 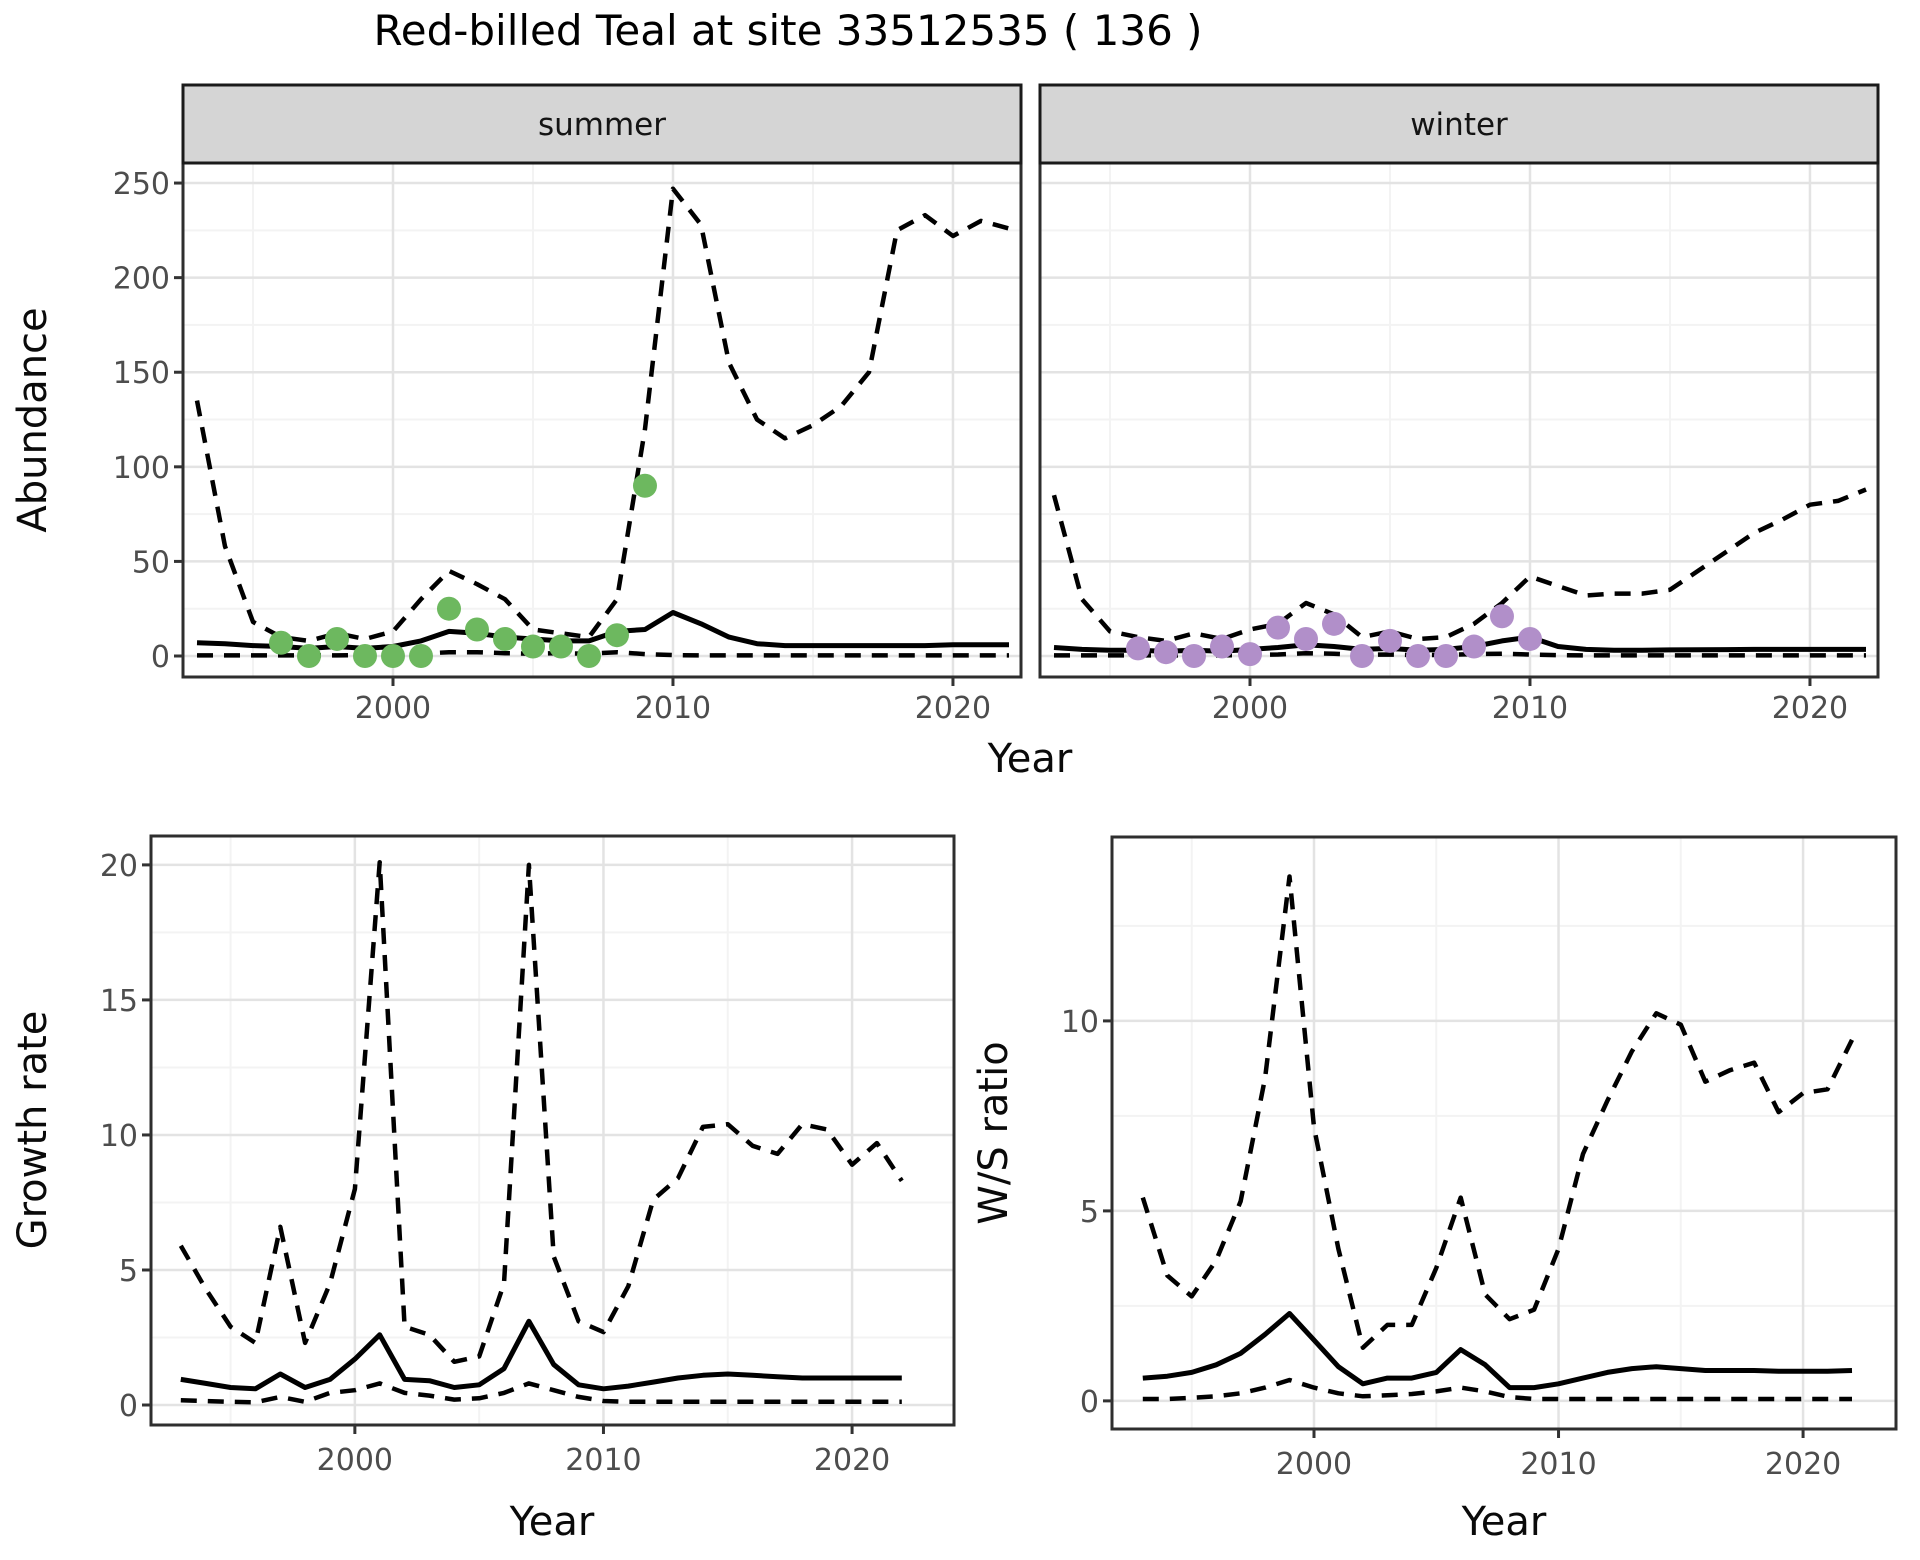 What do you see at coordinates (33, 1130) in the screenshot?
I see `y-axis-title-growth-rate: Growth rate` at bounding box center [33, 1130].